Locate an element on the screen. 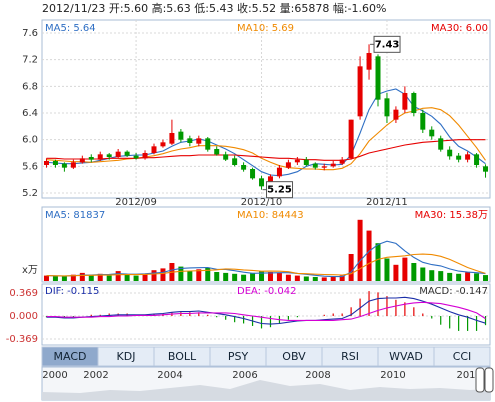 This screenshot has width=495, height=402. tab-label: OBV is located at coordinates (294, 356).